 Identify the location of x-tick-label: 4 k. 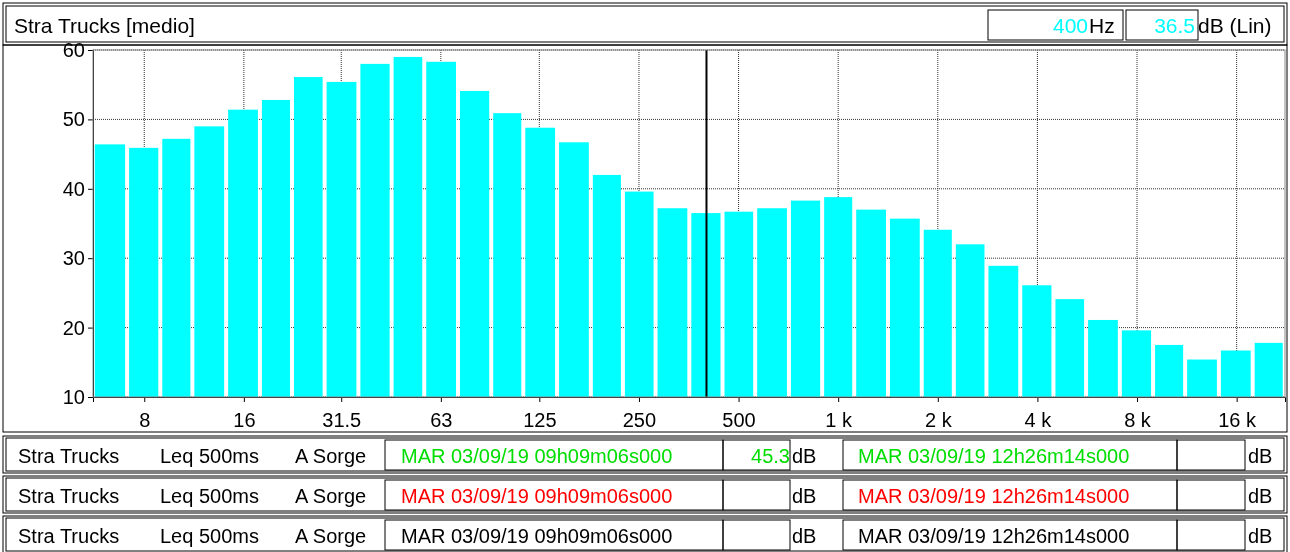
(1038, 420).